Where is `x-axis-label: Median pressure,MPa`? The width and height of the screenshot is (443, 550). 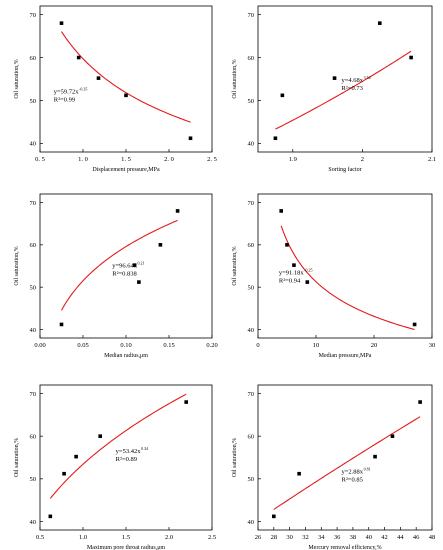 x-axis-label: Median pressure,MPa is located at coordinates (345, 356).